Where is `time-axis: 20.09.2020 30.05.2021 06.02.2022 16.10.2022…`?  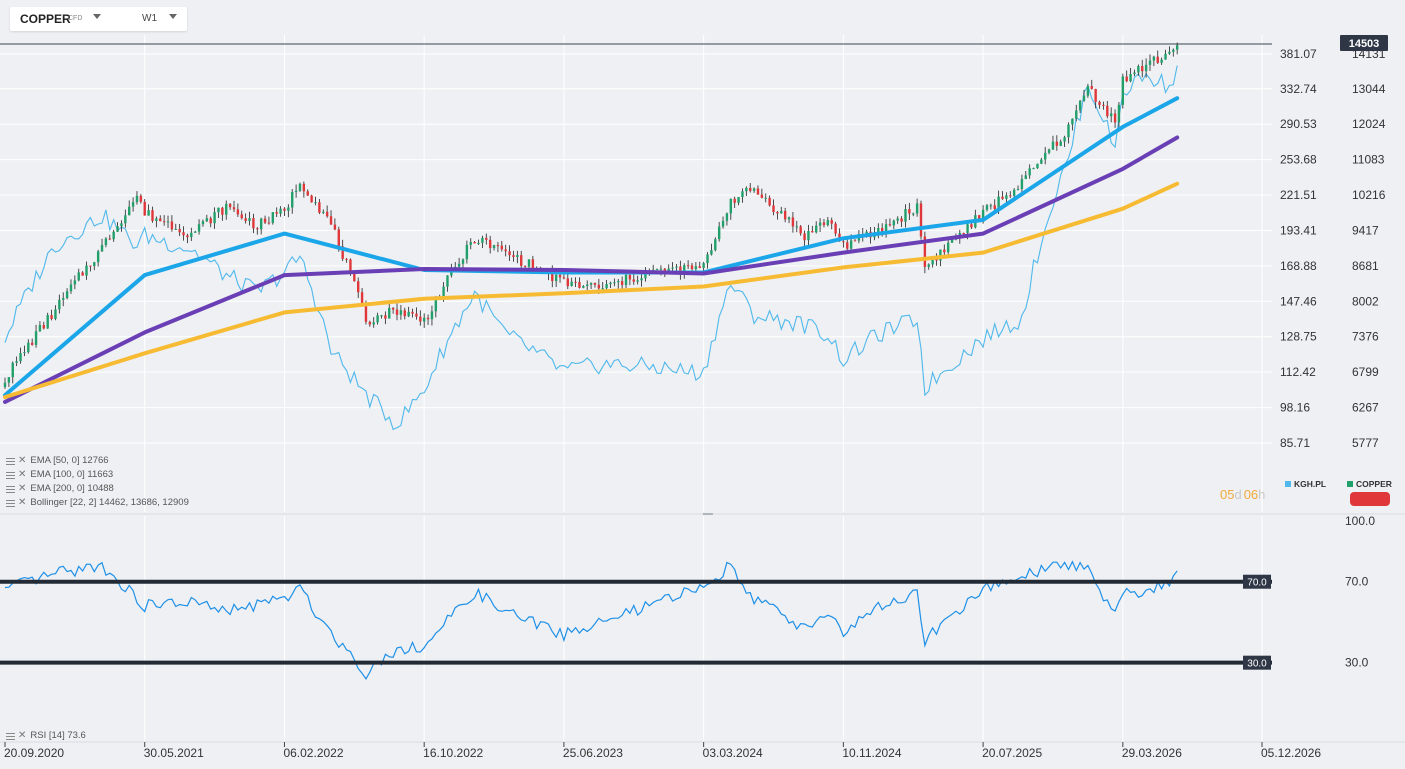 time-axis: 20.09.2020 30.05.2021 06.02.2022 16.10.2022… is located at coordinates (702, 750).